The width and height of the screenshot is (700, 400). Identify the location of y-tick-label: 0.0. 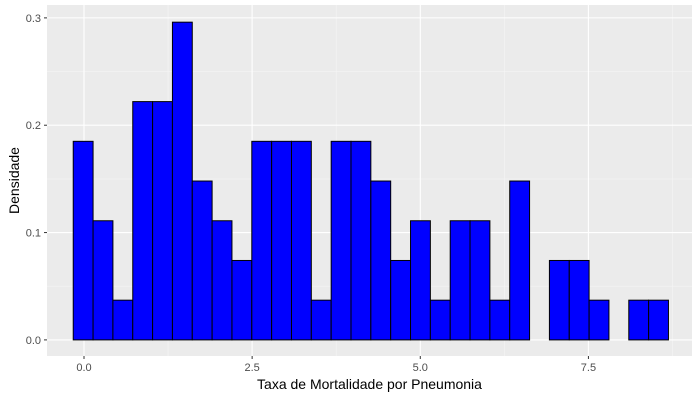
(33, 341).